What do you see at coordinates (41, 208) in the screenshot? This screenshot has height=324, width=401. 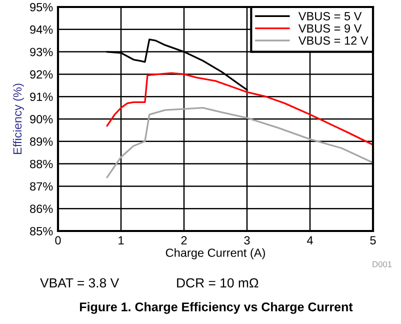 I see `y-tick-label: 86%` at bounding box center [41, 208].